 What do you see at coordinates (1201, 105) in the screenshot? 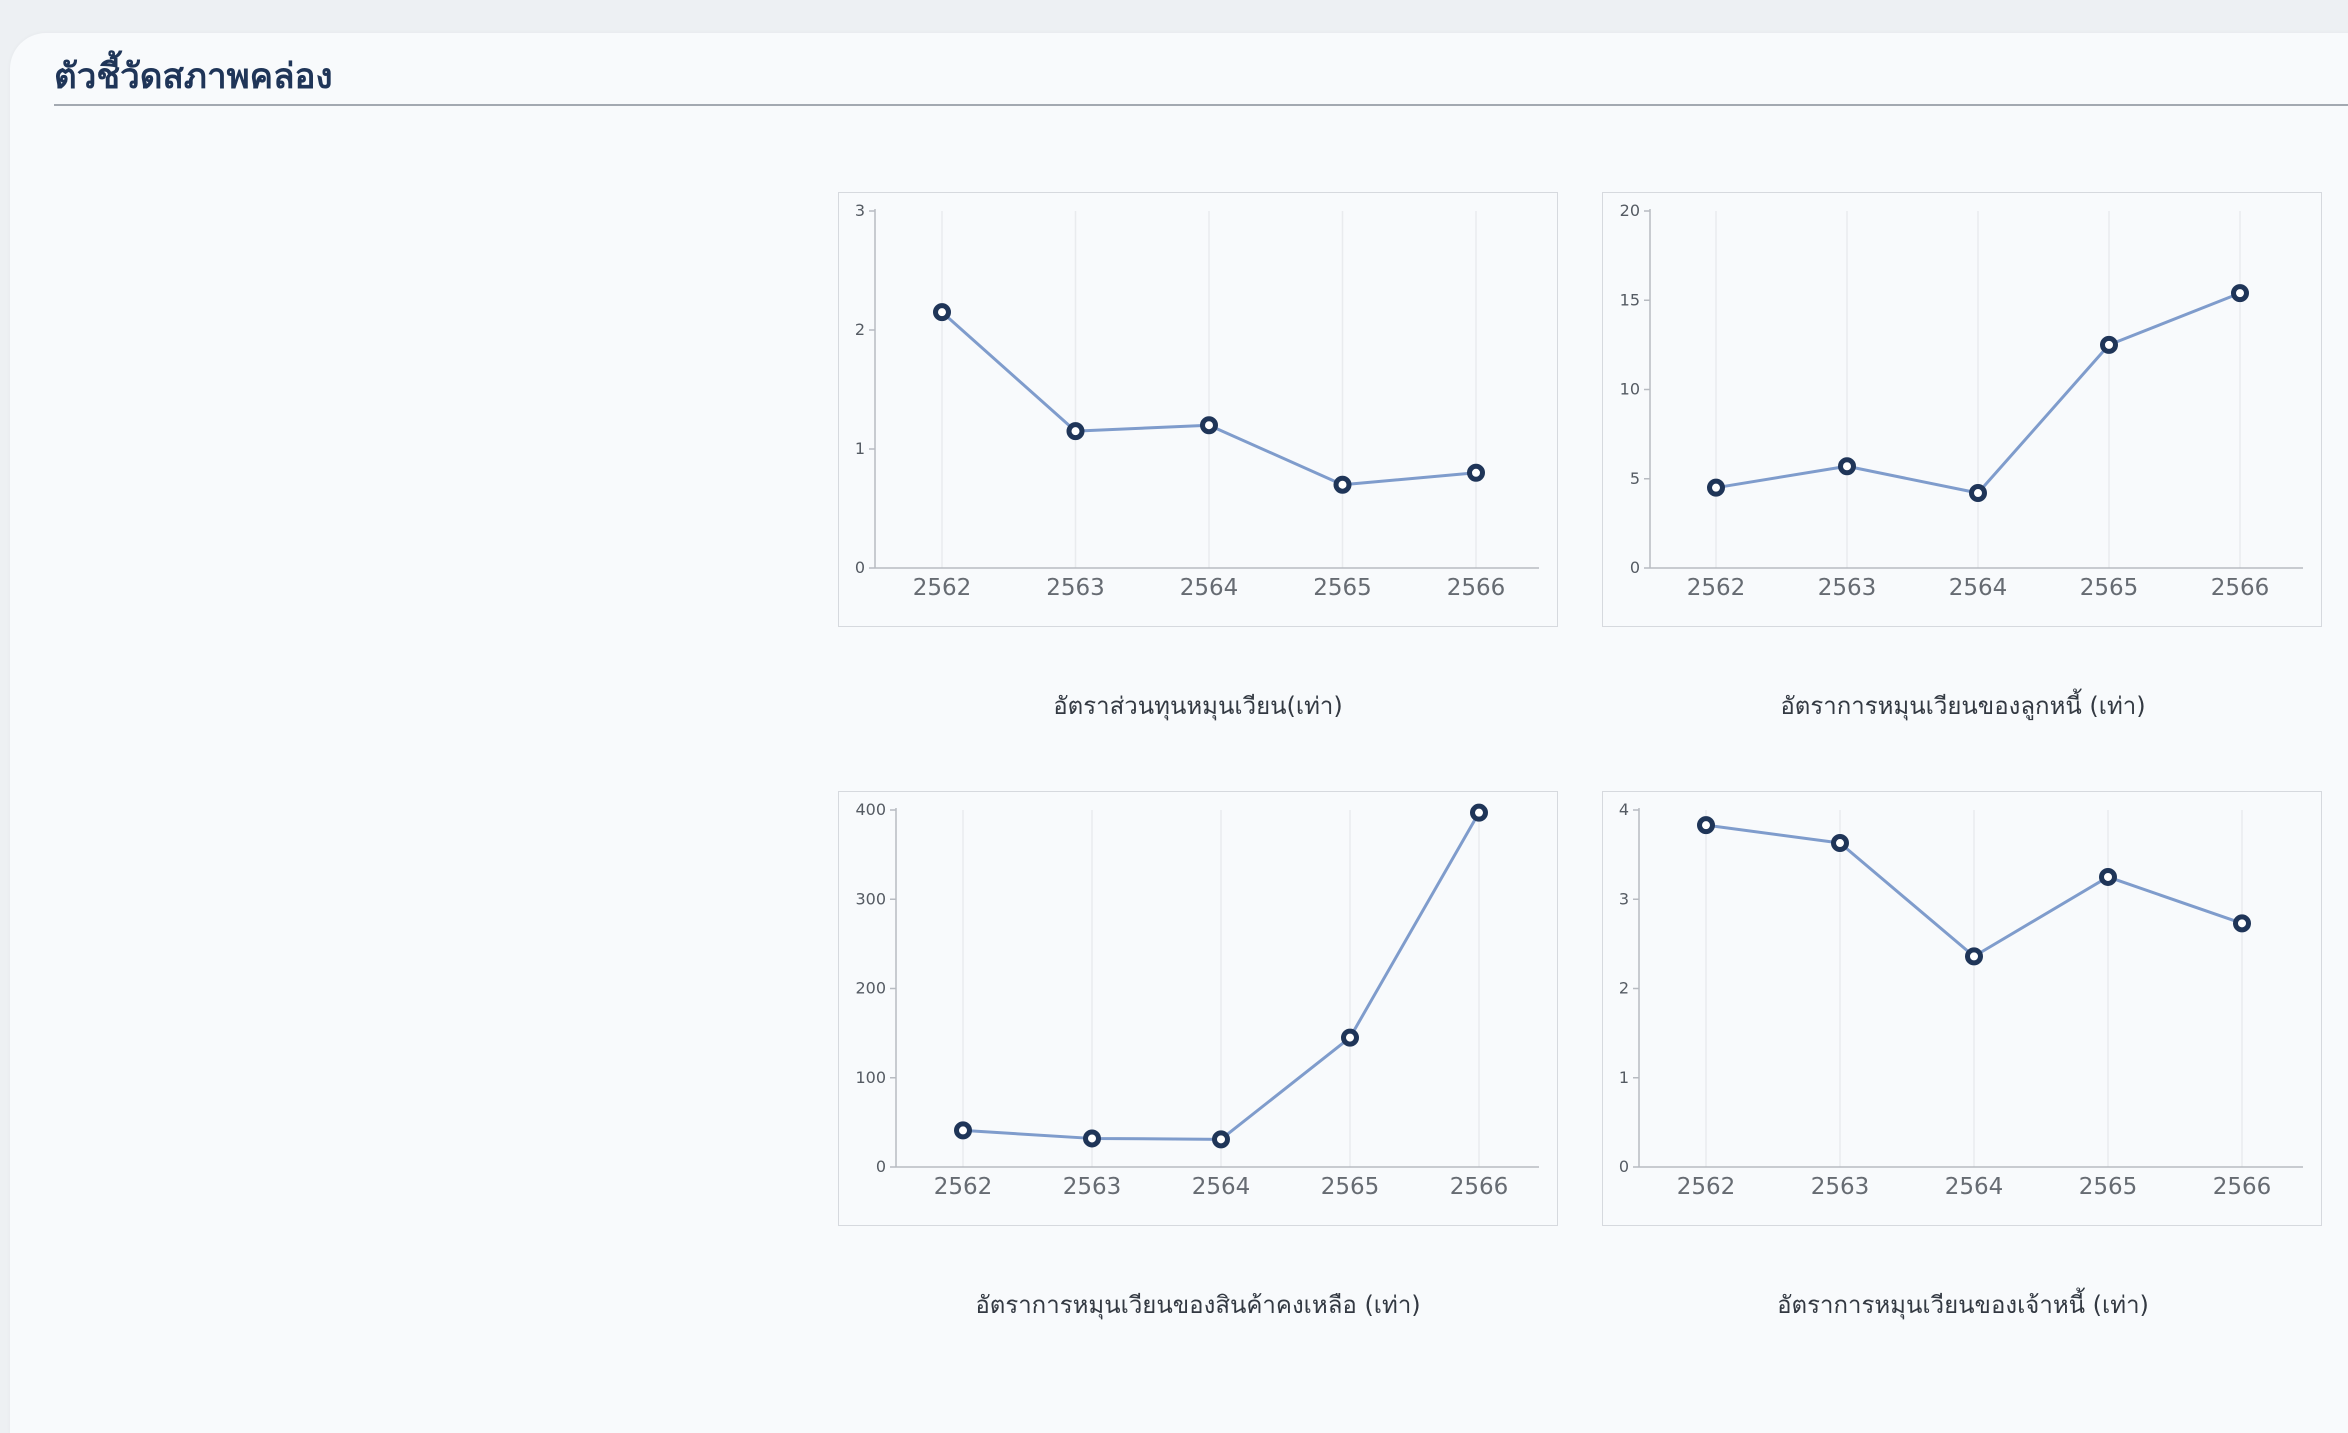
I see `title-divider` at bounding box center [1201, 105].